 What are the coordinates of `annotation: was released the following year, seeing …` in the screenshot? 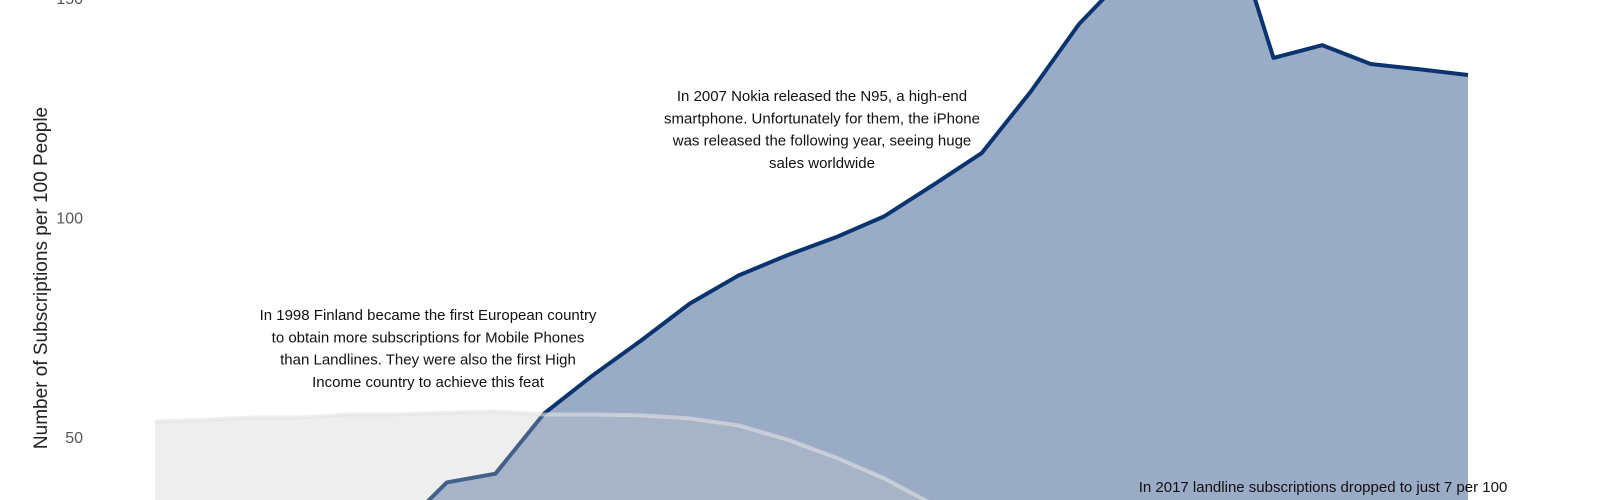 It's located at (822, 141).